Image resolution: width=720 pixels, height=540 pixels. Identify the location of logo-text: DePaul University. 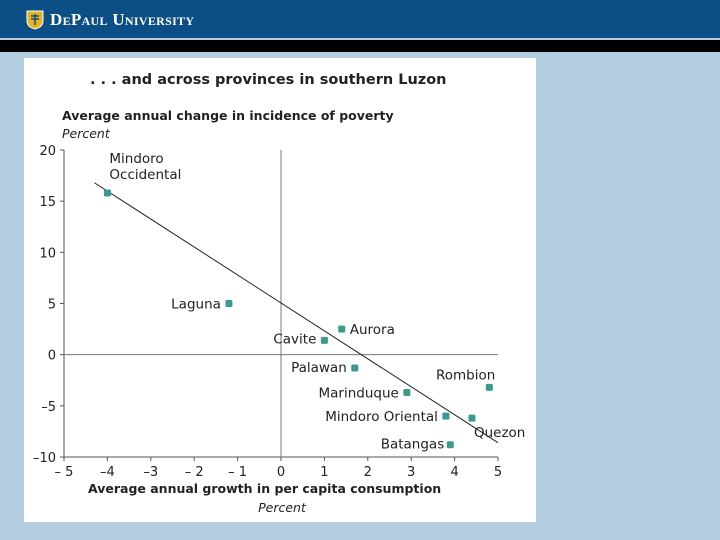
(122, 19).